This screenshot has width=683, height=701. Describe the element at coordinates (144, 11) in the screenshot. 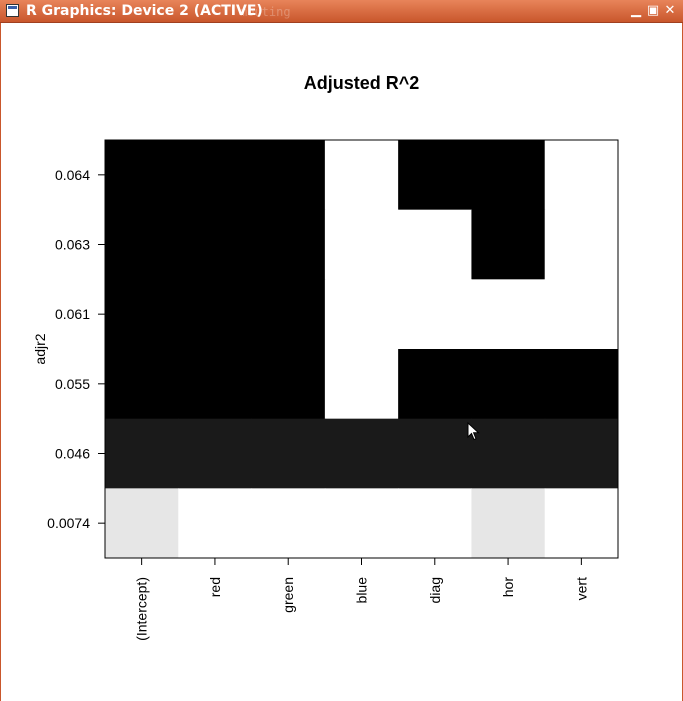

I see `window-title: R Graphics: Device 2 (ACTIVE)` at that location.